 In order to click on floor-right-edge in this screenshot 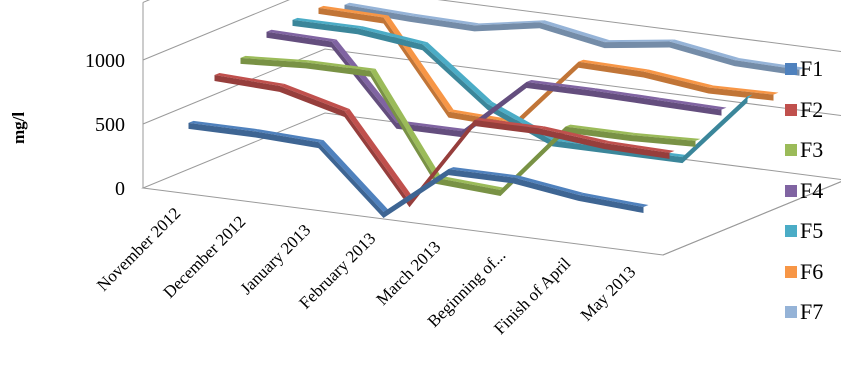, I will do `click(751, 218)`.